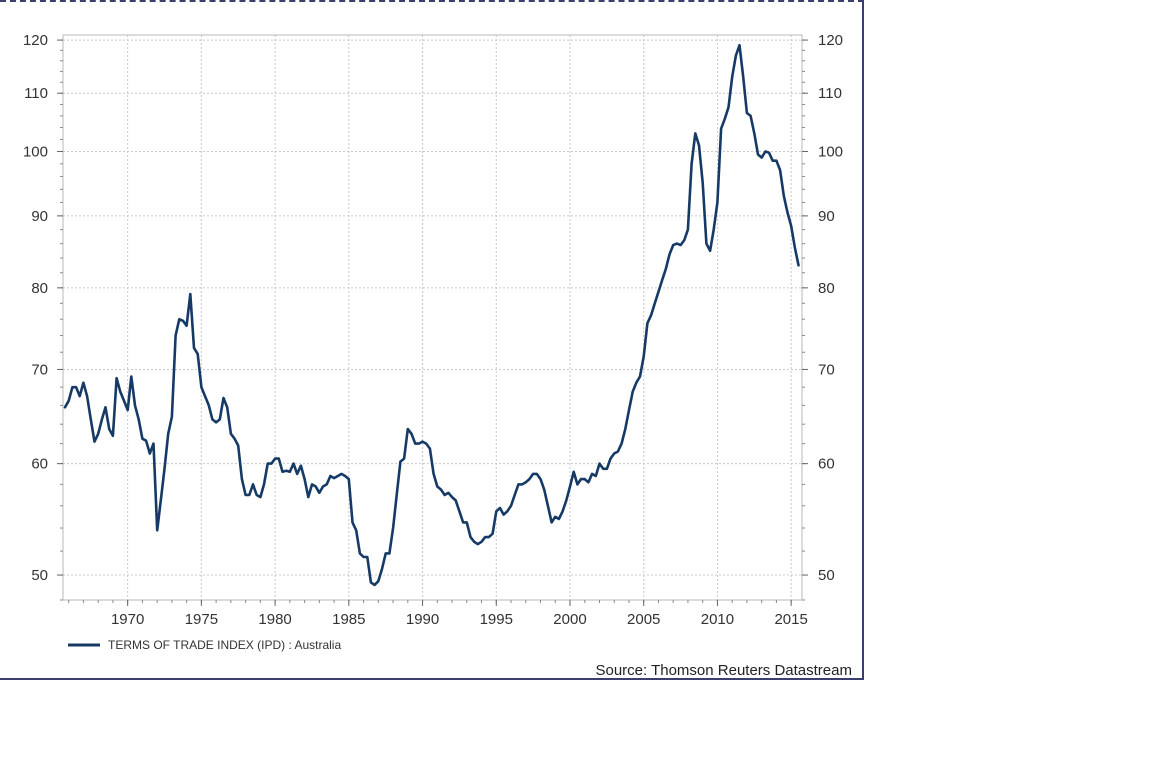  What do you see at coordinates (348, 619) in the screenshot?
I see `x-tick-label: 1985` at bounding box center [348, 619].